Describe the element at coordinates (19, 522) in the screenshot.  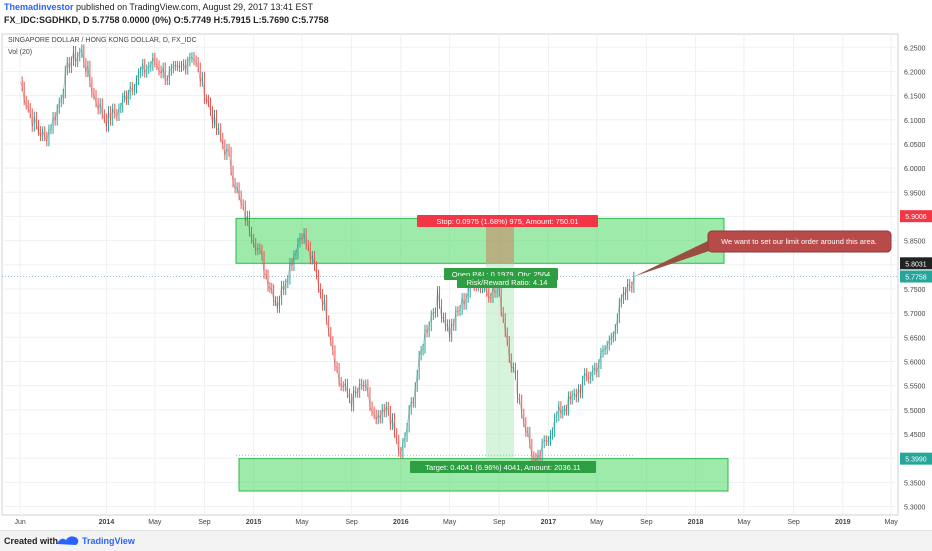
I see `x-tick-label: Jun` at that location.